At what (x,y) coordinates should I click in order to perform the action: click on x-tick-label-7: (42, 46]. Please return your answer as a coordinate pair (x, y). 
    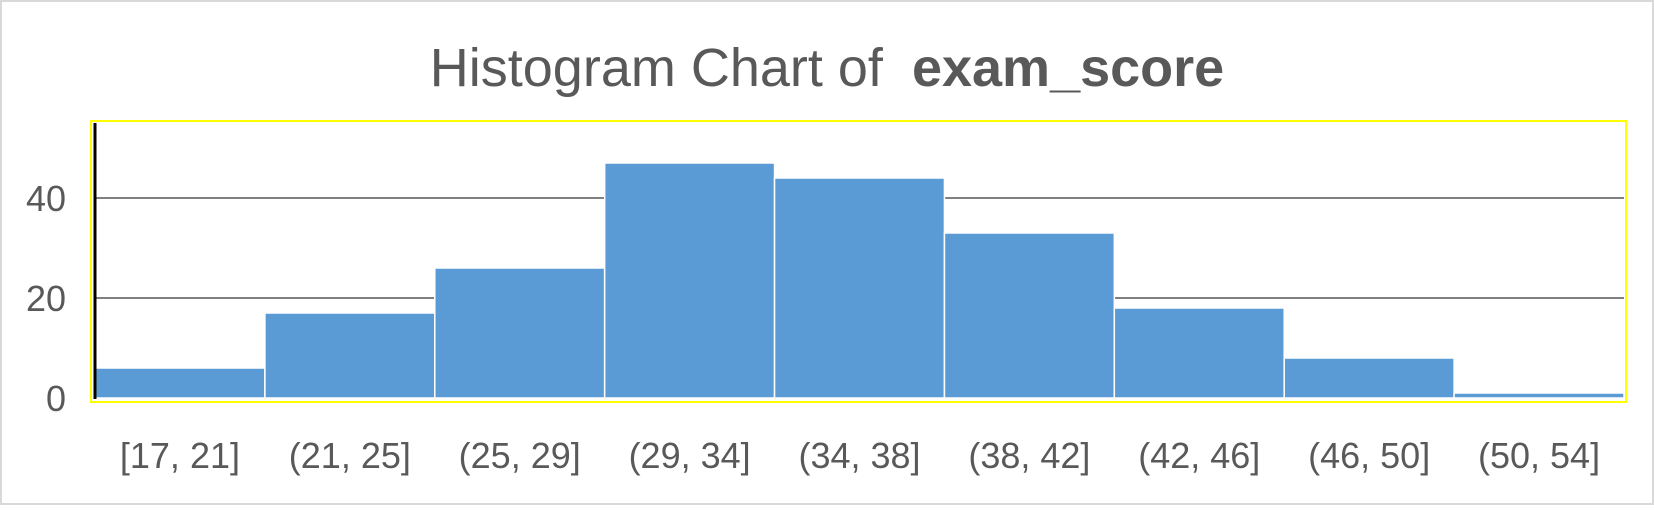
    Looking at the image, I should click on (1199, 455).